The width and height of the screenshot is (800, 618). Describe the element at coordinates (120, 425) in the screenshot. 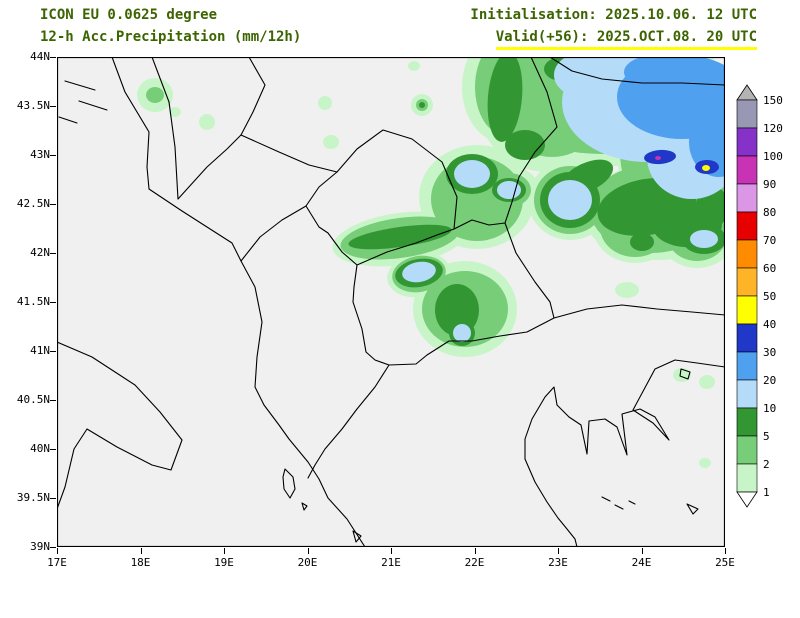

I see `coastline-italy` at that location.